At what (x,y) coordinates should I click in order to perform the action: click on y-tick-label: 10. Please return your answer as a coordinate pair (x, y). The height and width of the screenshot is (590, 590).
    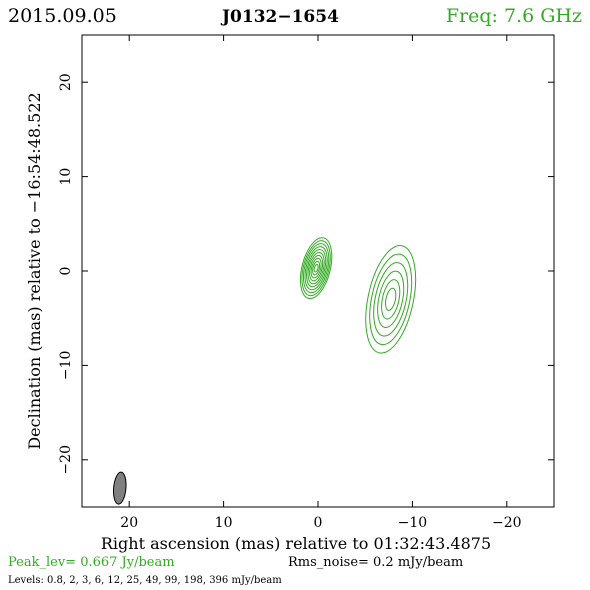
    Looking at the image, I should click on (66, 177).